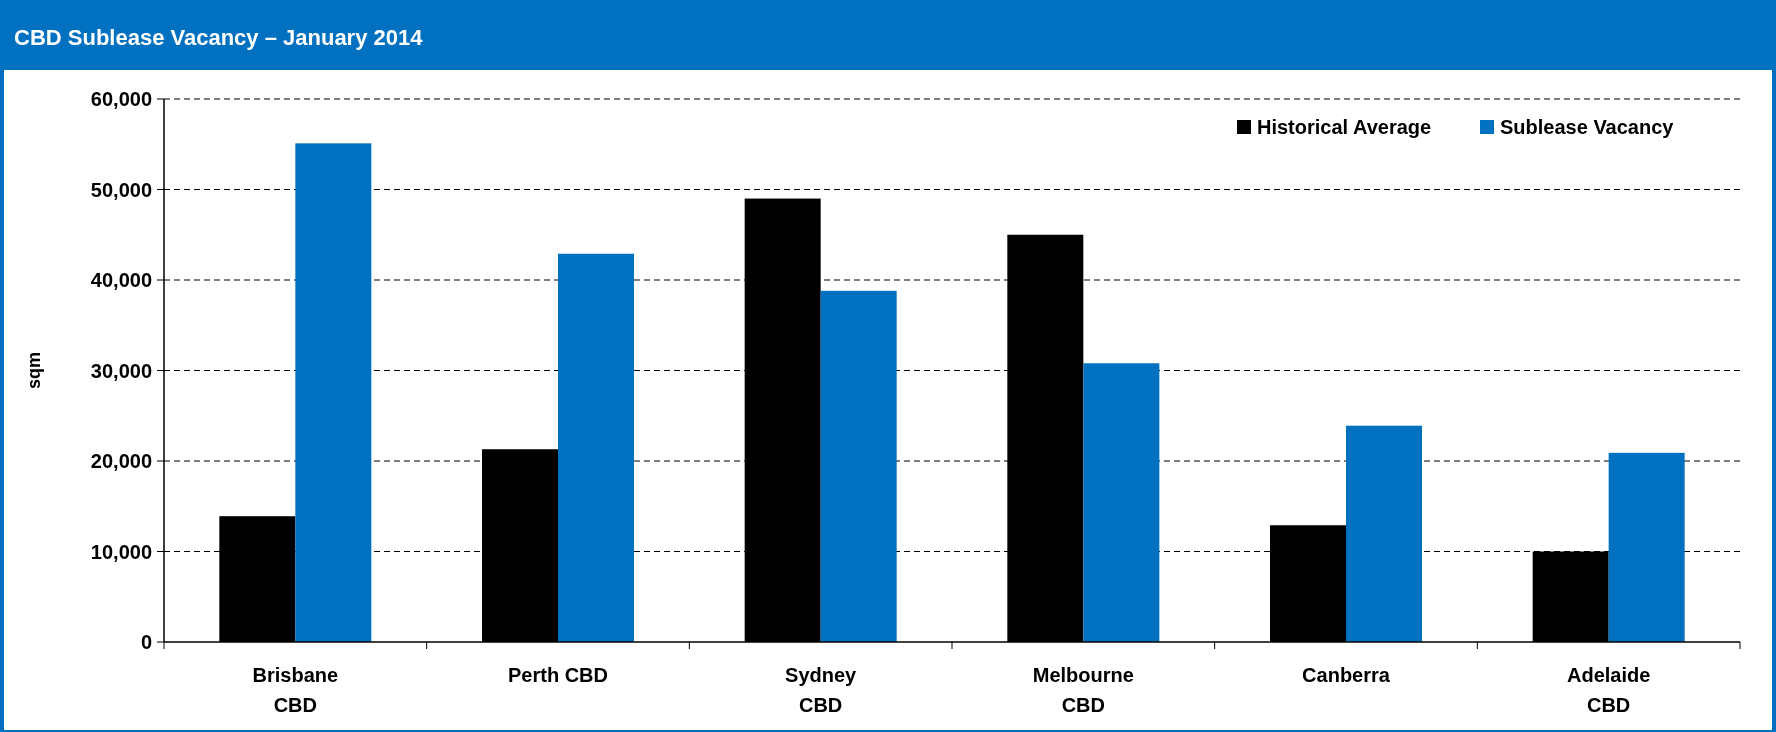 This screenshot has height=732, width=1776. Describe the element at coordinates (1344, 127) in the screenshot. I see `legend-label: Historical Average` at that location.